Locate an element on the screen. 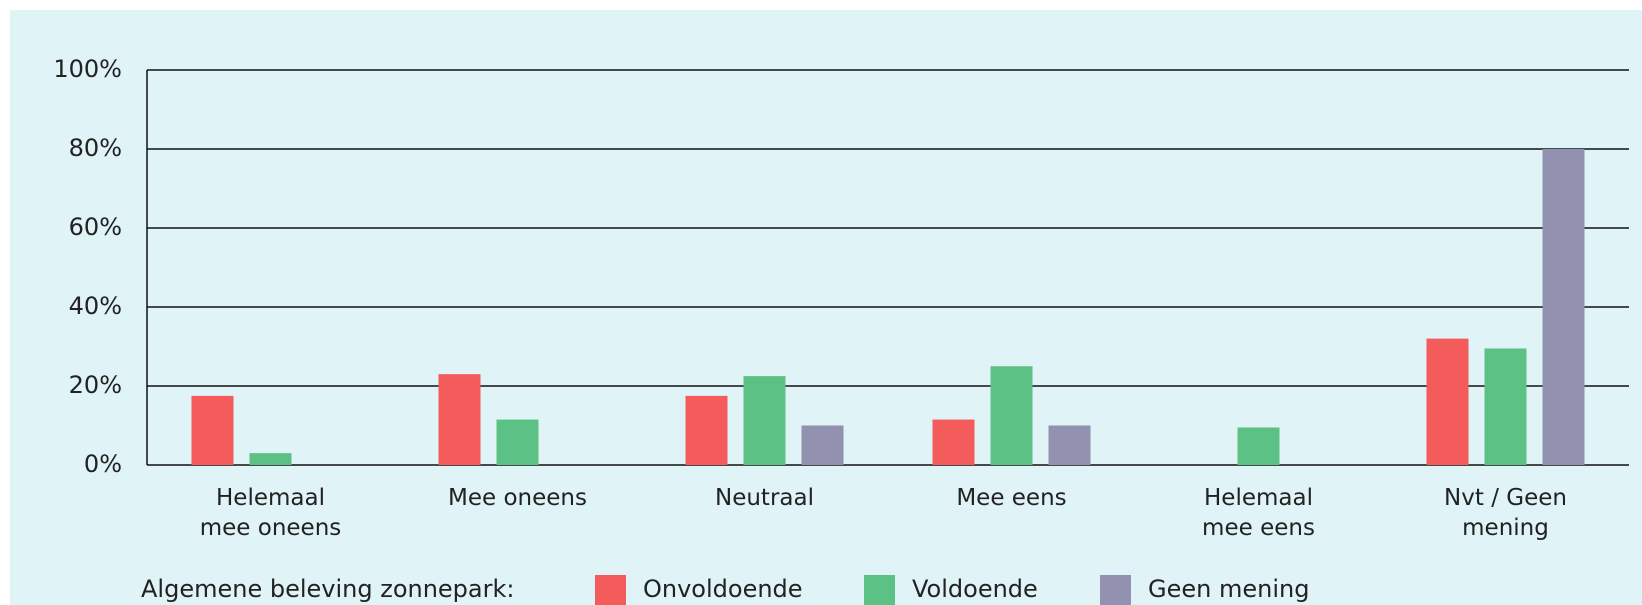  x-tick-label: Helemaal mee eens is located at coordinates (1258, 513).